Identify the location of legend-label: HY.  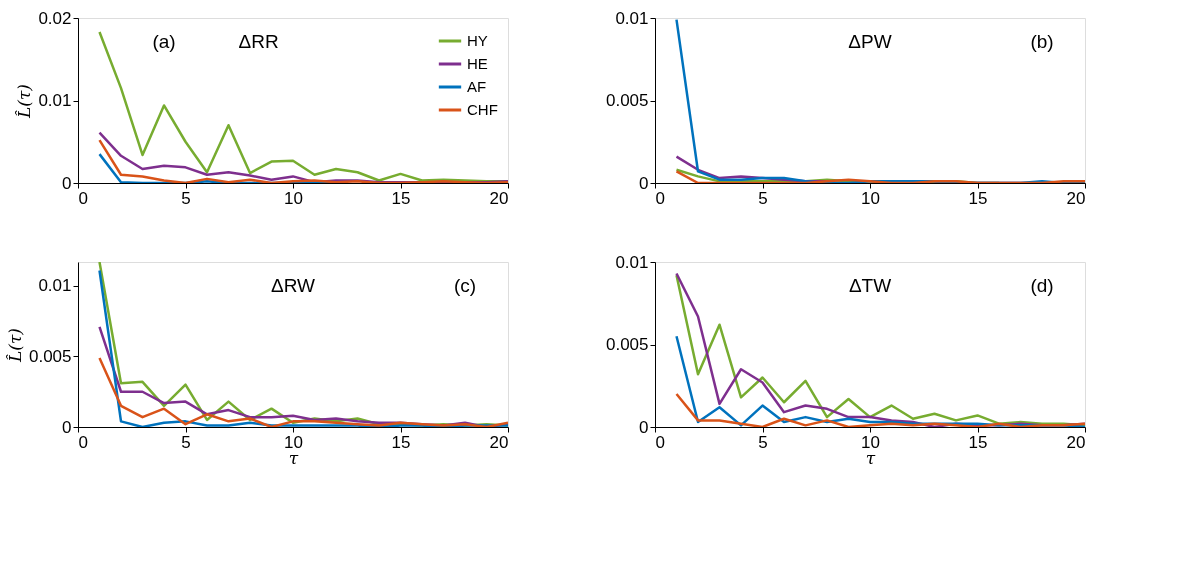
(477, 40).